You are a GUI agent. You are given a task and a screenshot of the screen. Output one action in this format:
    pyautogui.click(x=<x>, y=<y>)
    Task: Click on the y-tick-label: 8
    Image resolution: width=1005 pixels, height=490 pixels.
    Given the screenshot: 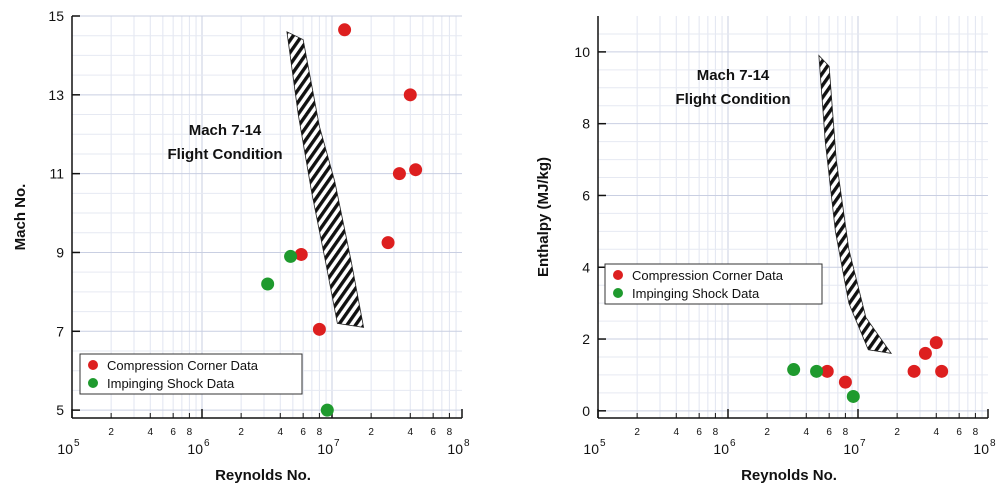 What is the action you would take?
    pyautogui.click(x=586, y=124)
    